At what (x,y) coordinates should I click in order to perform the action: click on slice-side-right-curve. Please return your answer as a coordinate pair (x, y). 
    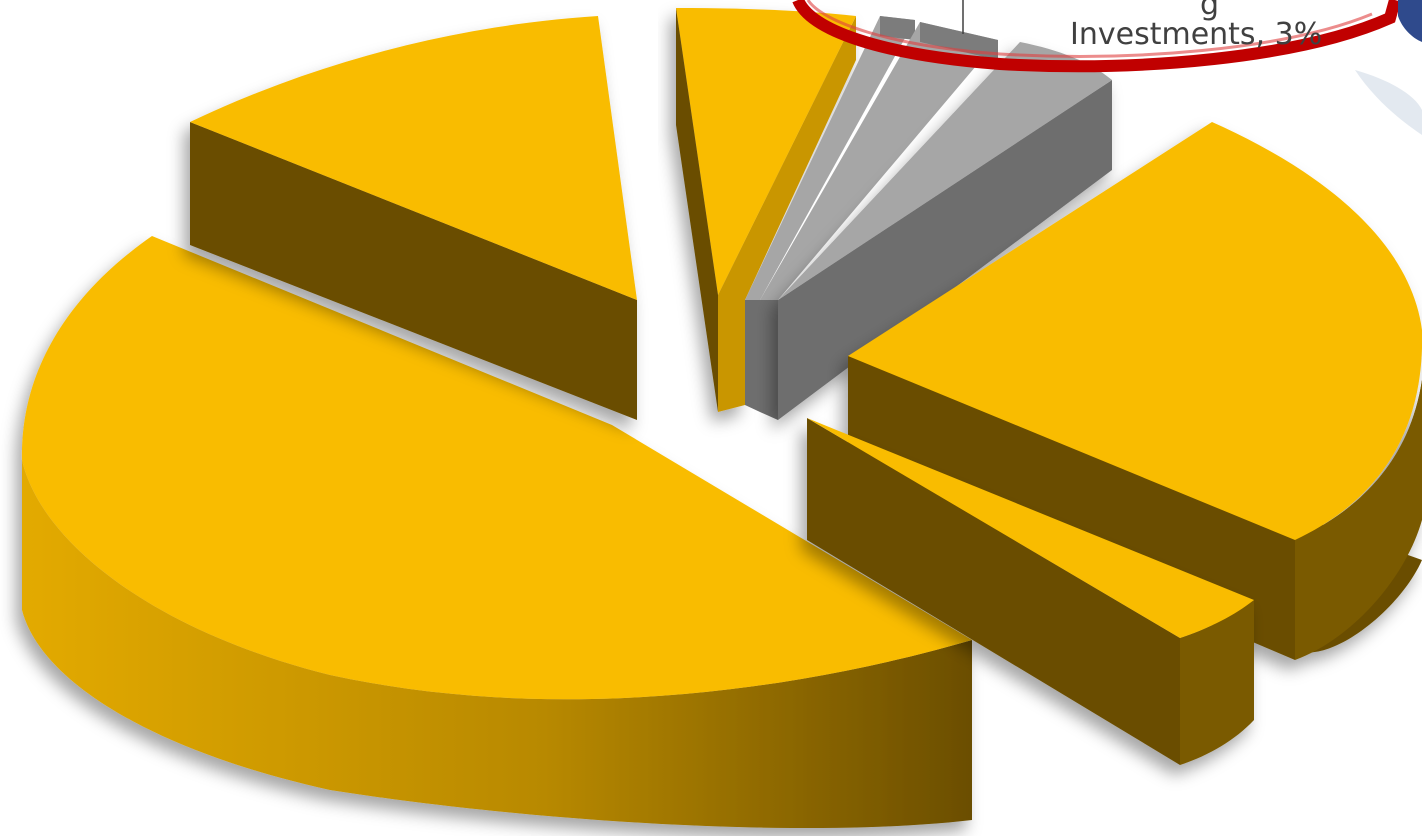
    Looking at the image, I should click on (1358, 520).